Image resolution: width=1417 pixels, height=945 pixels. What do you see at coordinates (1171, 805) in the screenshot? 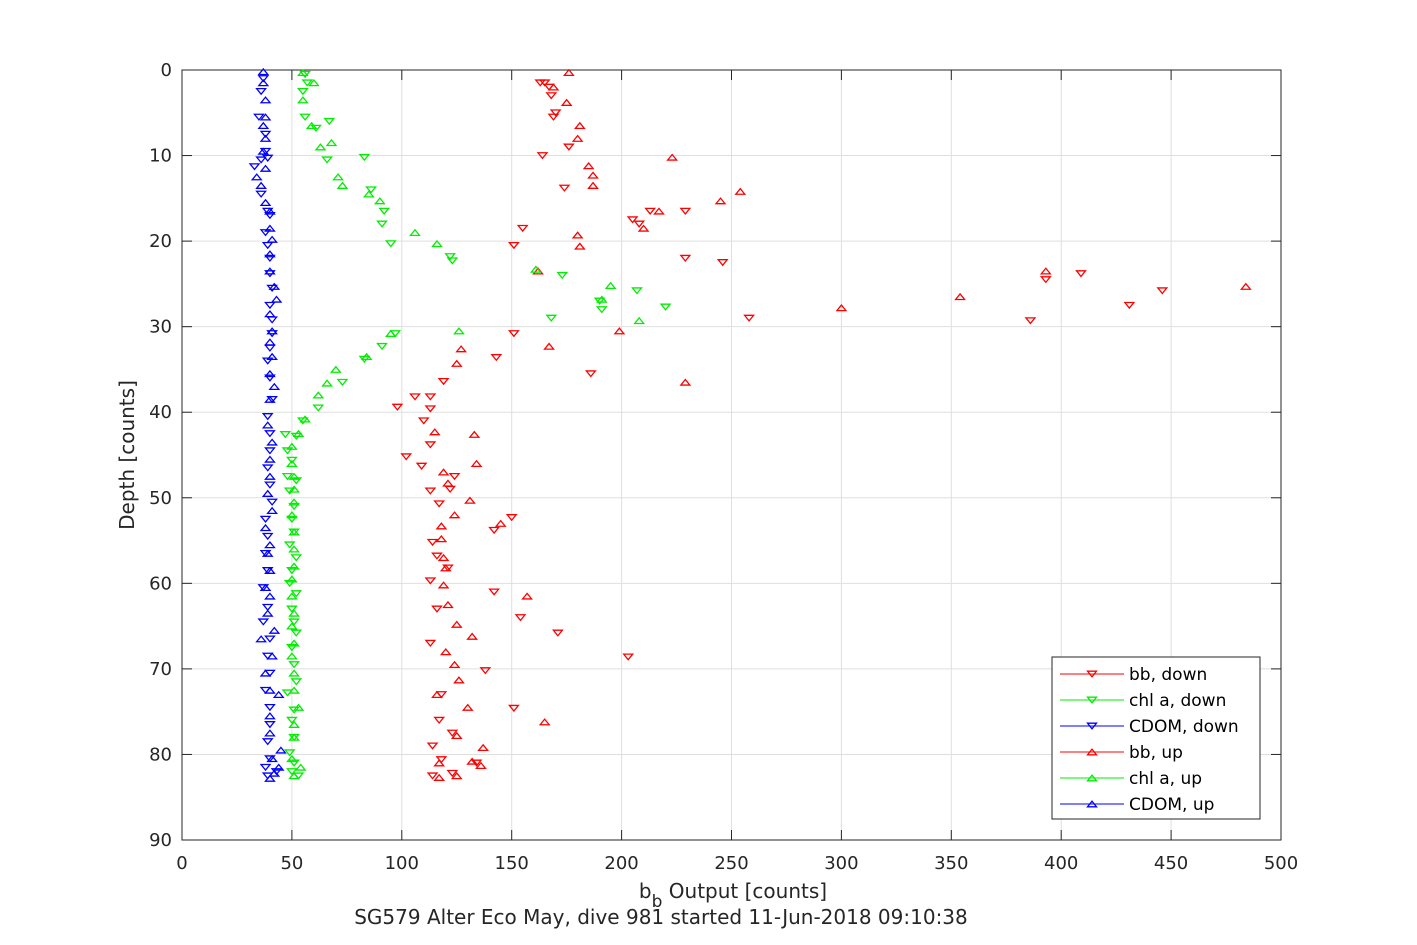
I see `legend-label: CDOM, up` at bounding box center [1171, 805].